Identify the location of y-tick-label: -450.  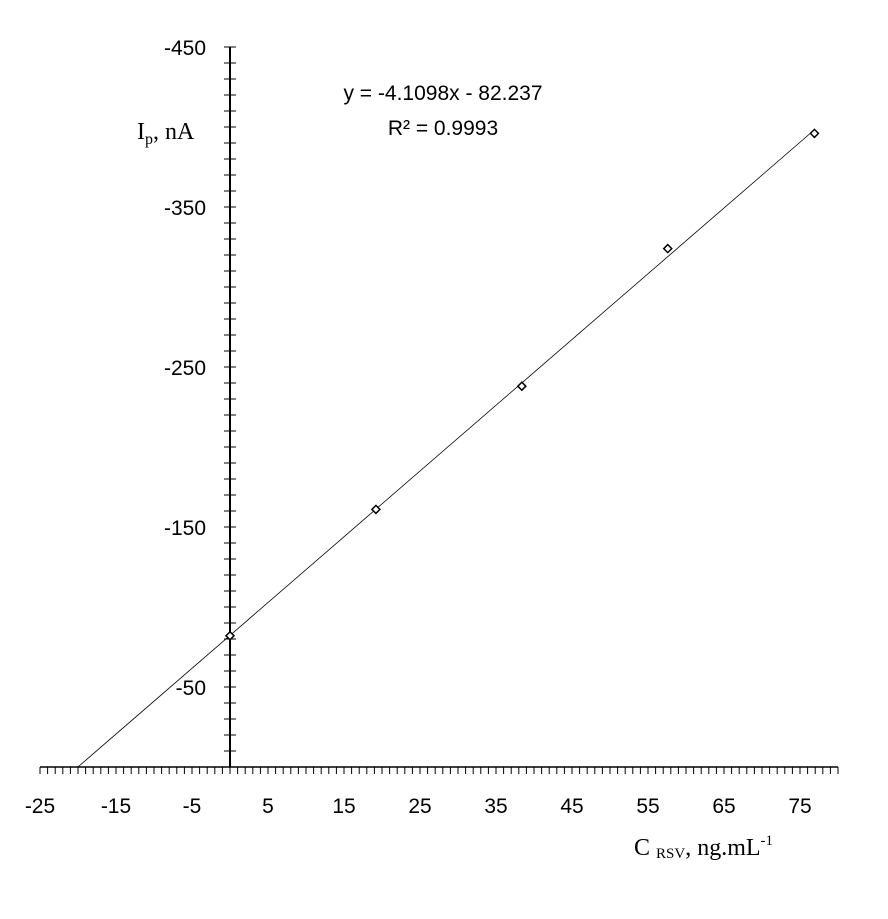
(185, 48).